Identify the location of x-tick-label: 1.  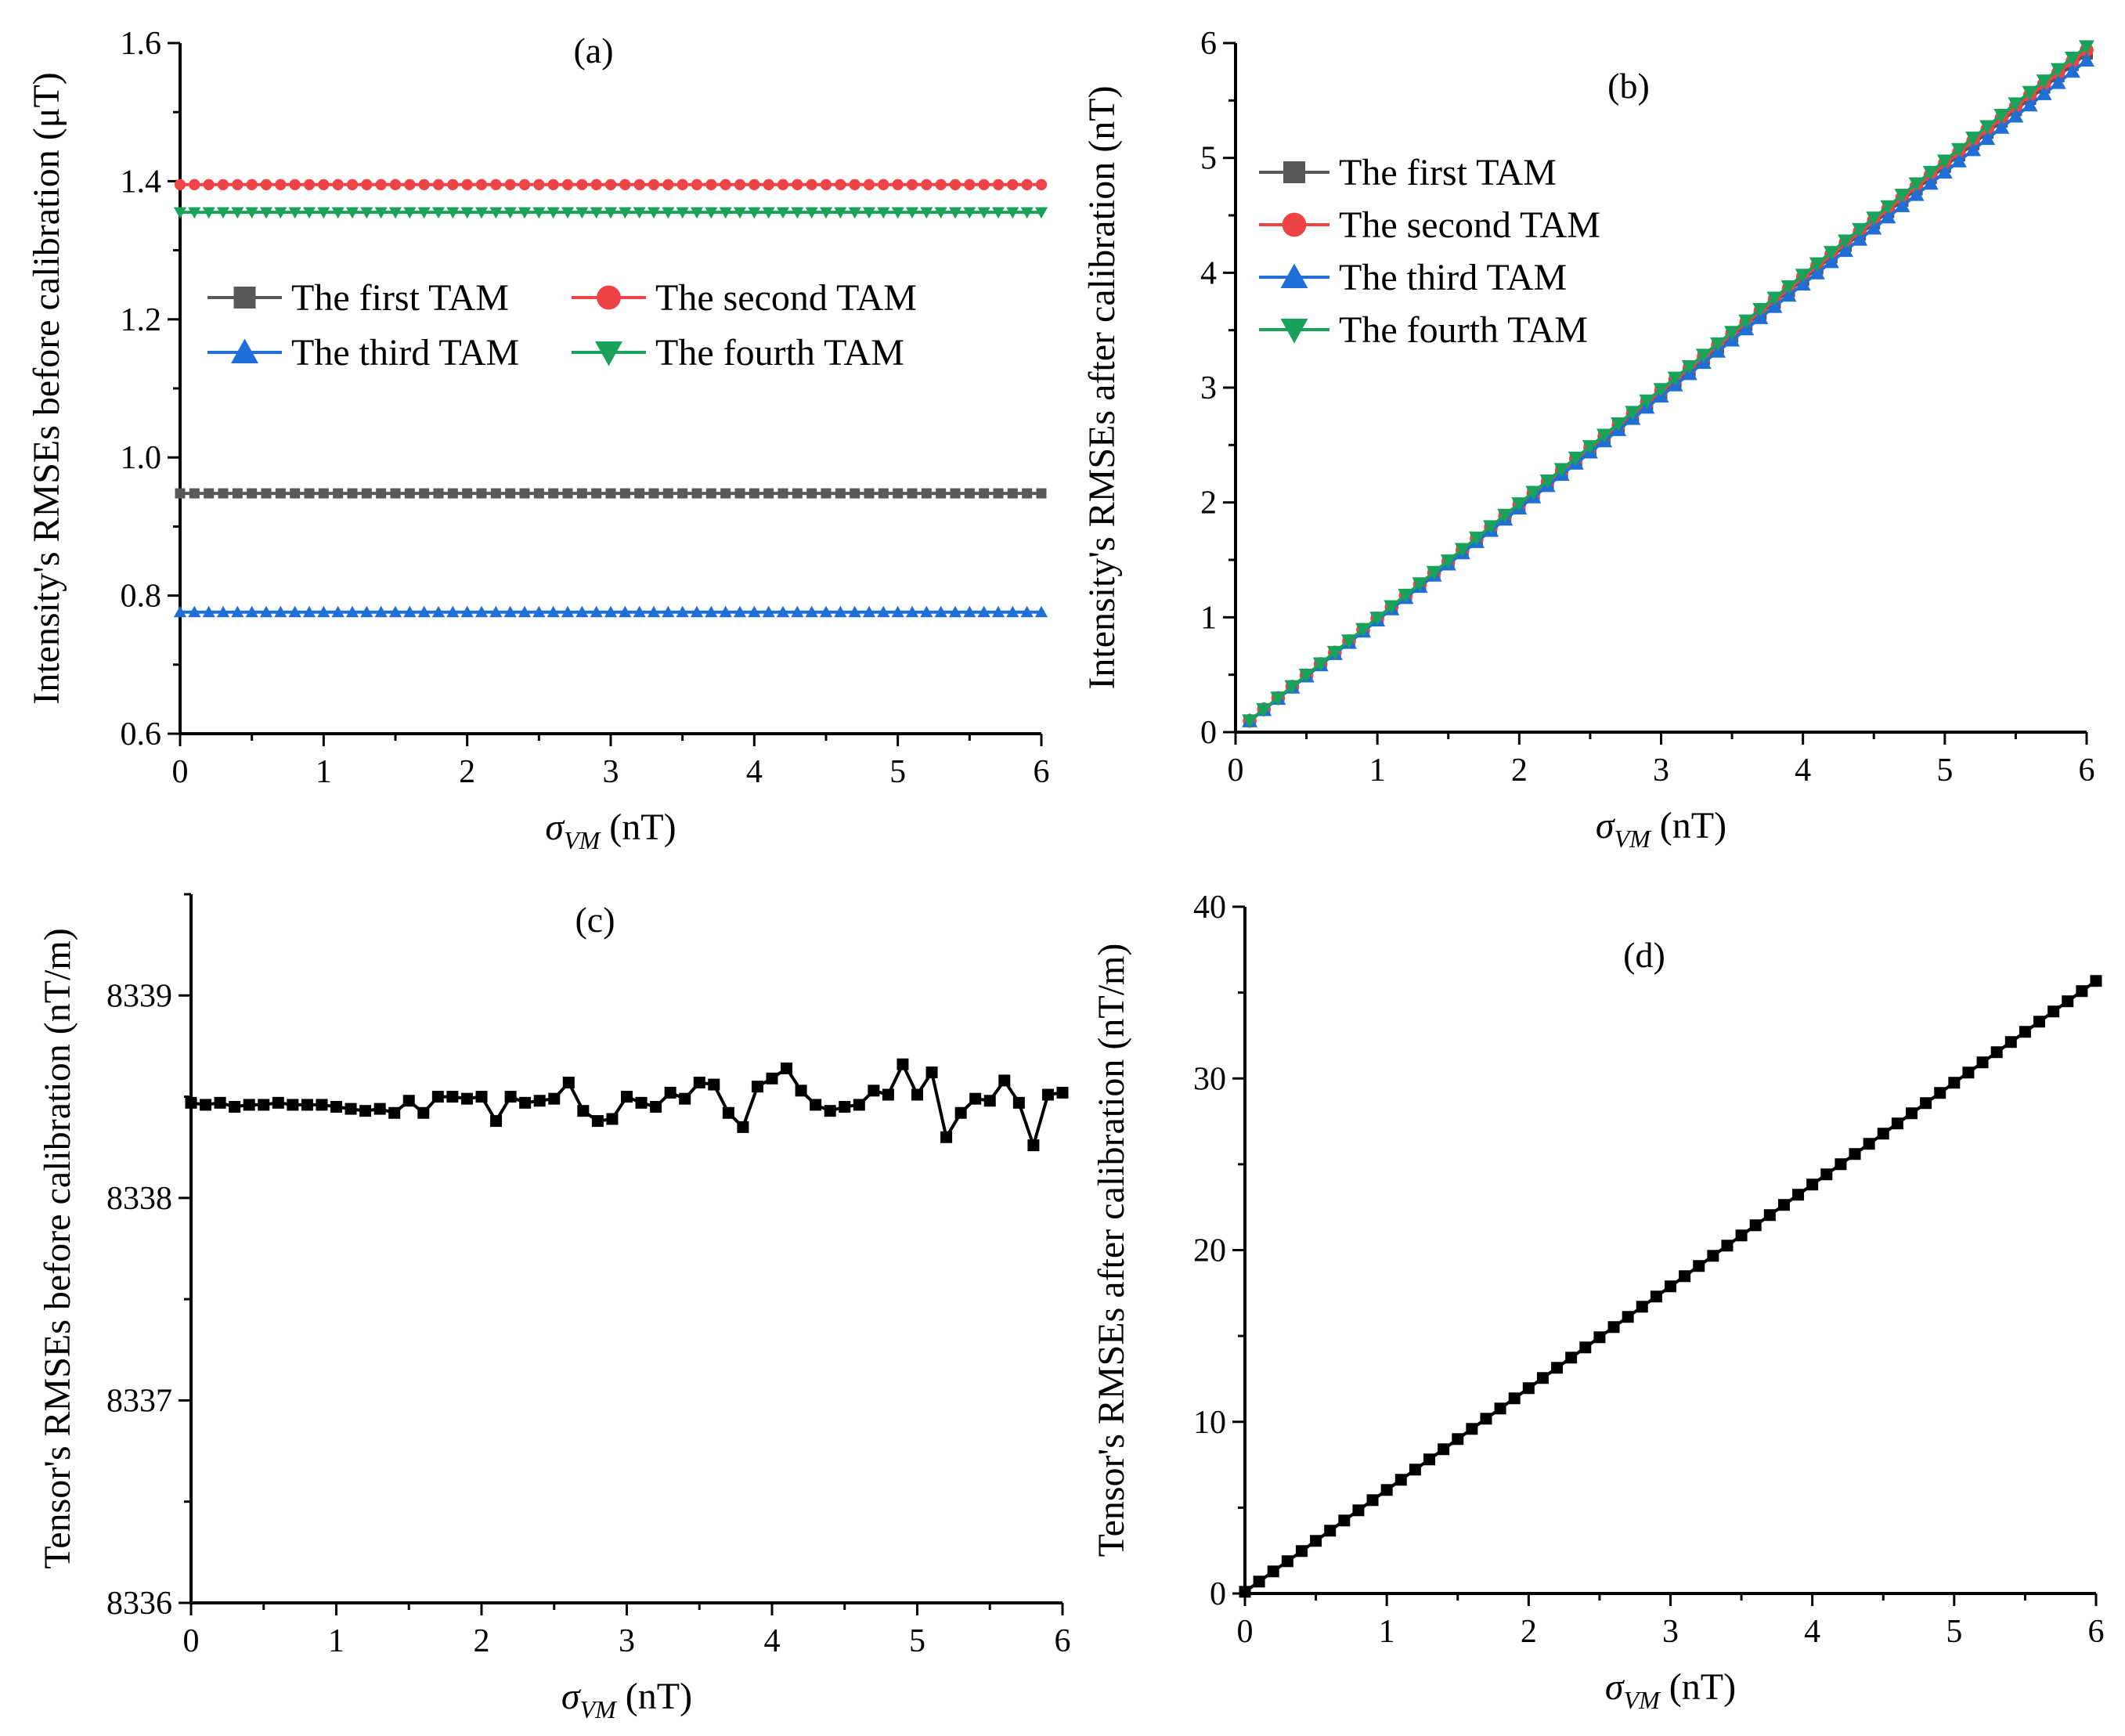
(1387, 1632).